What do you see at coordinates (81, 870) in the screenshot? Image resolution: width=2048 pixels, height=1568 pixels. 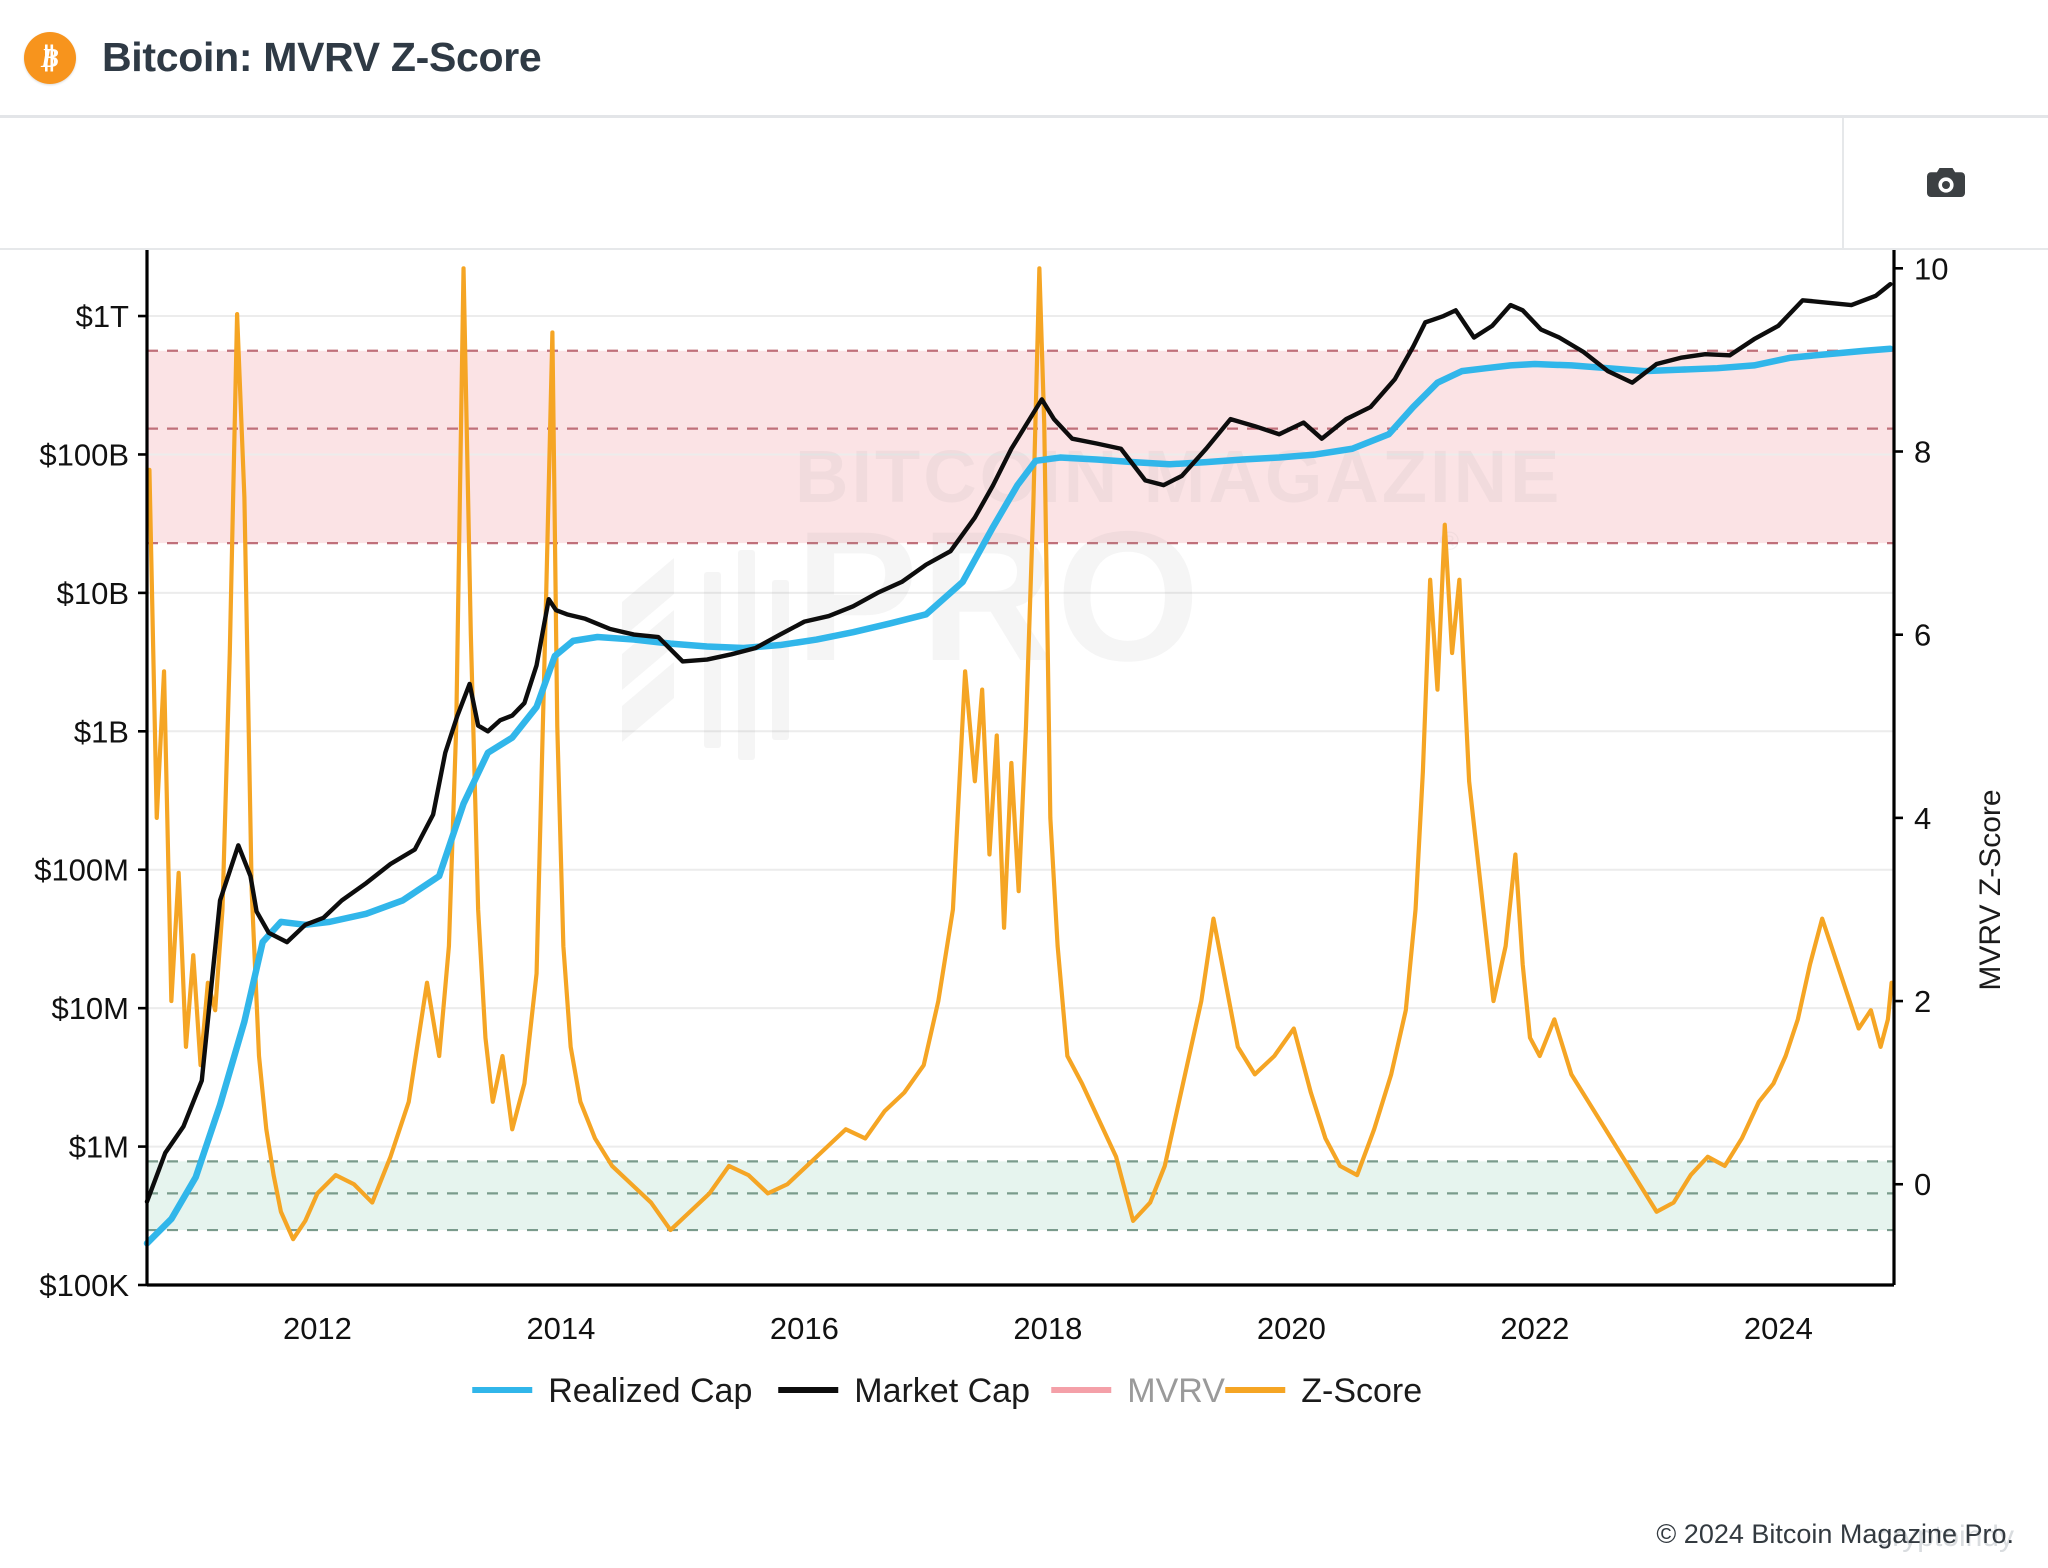 I see `tick-label: $100M` at bounding box center [81, 870].